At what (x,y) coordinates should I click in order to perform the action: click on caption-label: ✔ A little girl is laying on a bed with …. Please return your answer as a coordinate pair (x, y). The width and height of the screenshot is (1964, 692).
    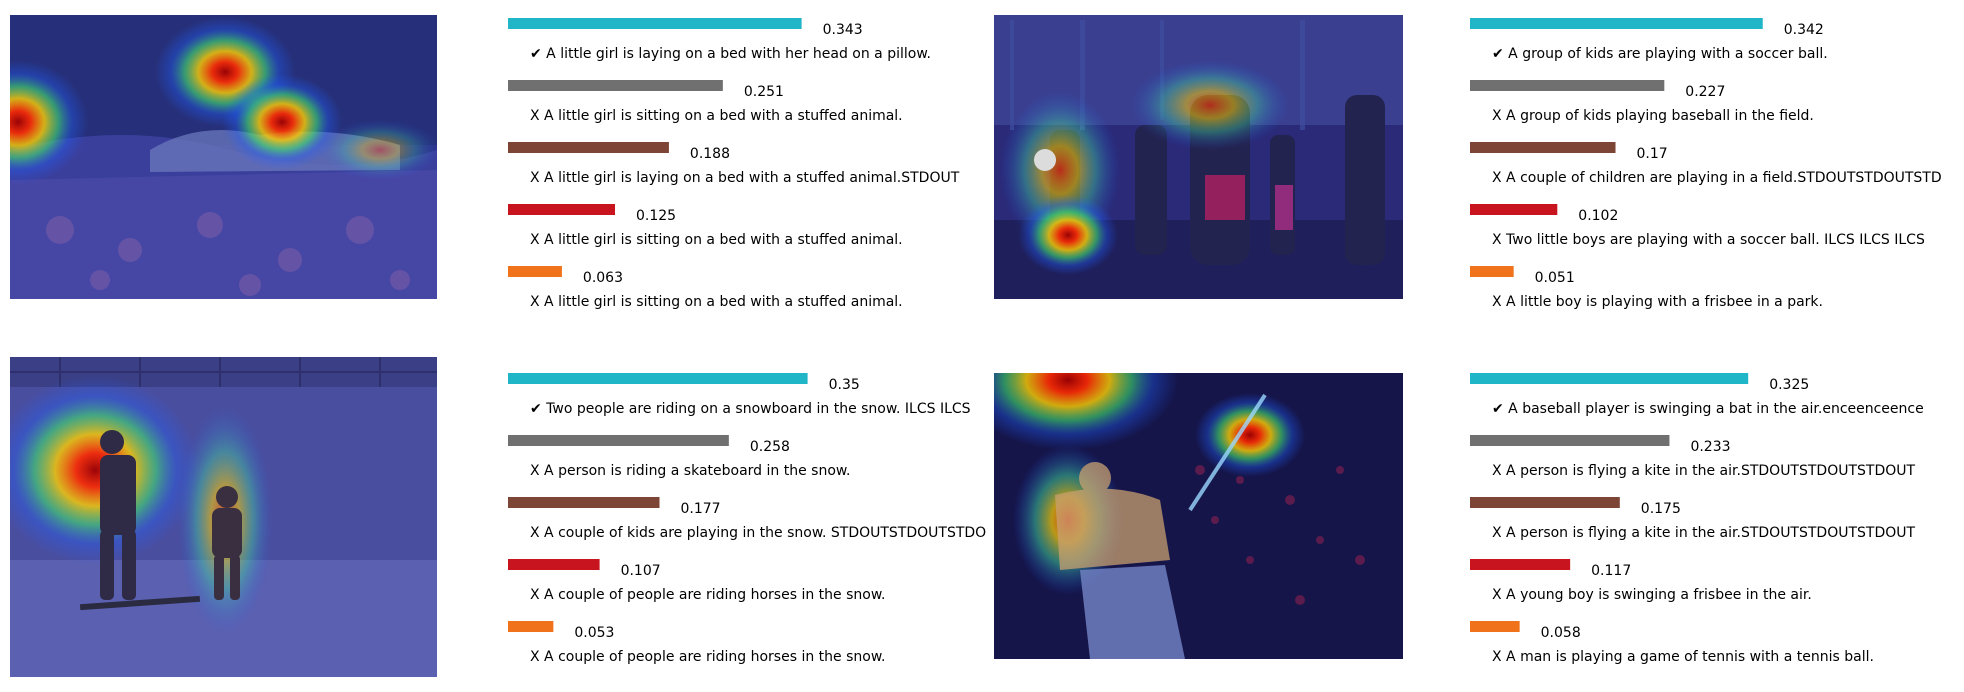
    Looking at the image, I should click on (730, 54).